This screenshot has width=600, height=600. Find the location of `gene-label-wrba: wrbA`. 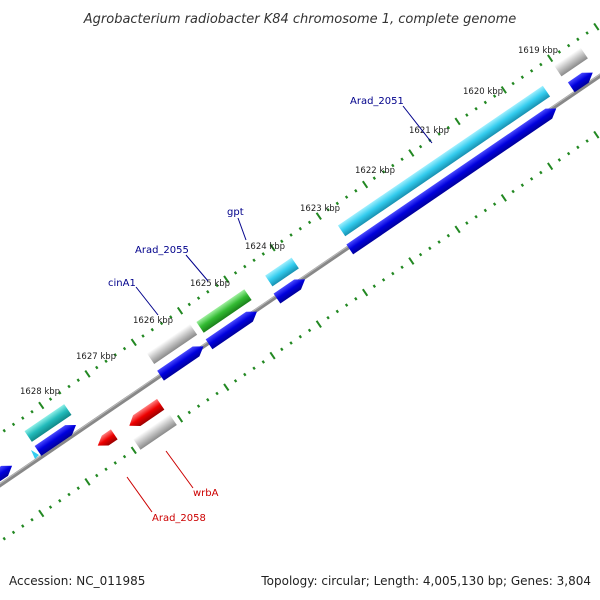

gene-label-wrba: wrbA is located at coordinates (206, 493).